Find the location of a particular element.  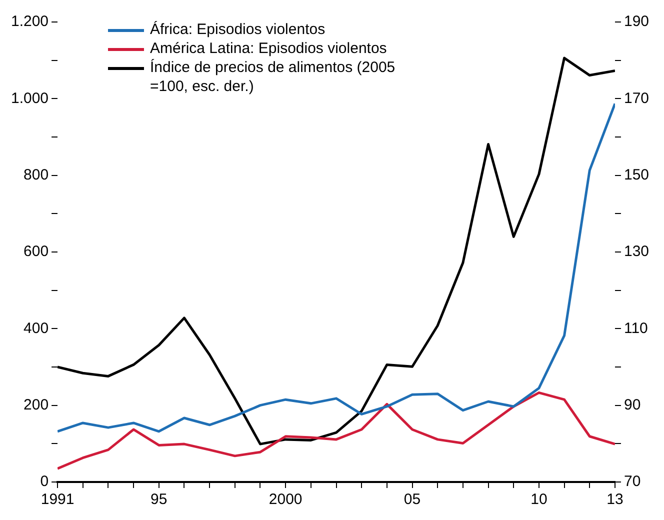

y2-tick-label: 150 is located at coordinates (637, 175).